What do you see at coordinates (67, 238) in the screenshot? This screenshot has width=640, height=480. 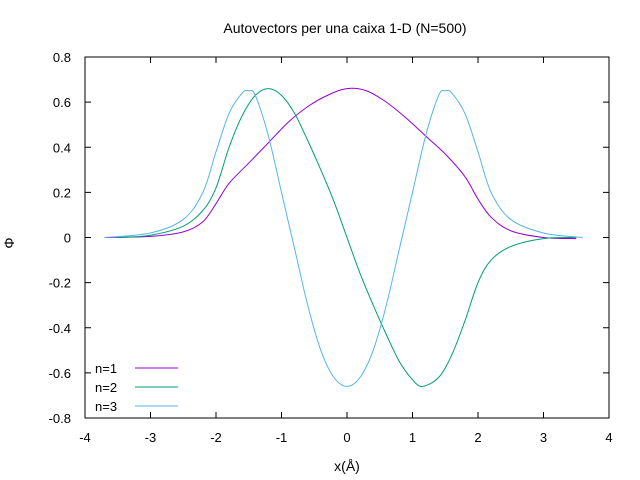 I see `y-tick-label: 0` at bounding box center [67, 238].